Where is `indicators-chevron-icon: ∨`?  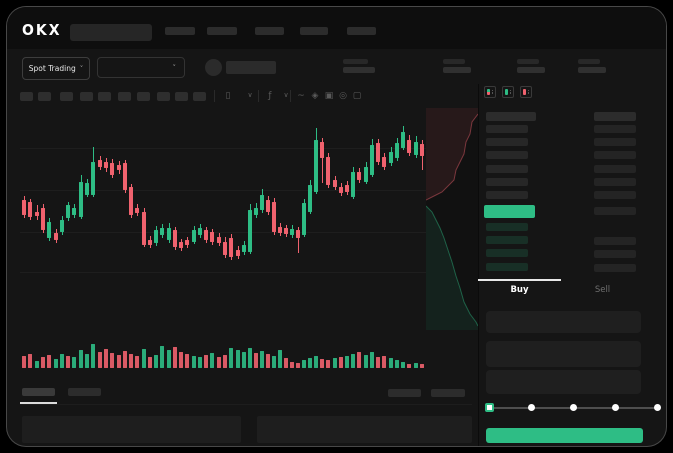 indicators-chevron-icon: ∨ is located at coordinates (286, 95).